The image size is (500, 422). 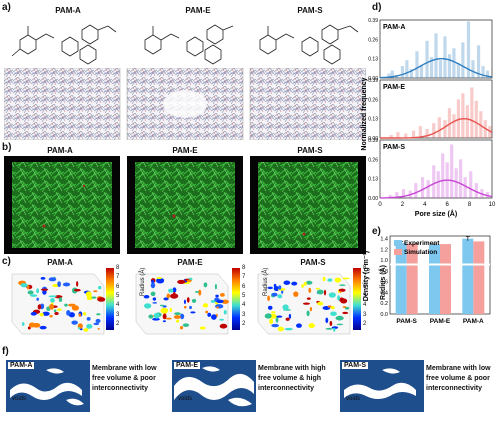 What do you see at coordinates (7, 147) in the screenshot?
I see `panel-b-label: b)` at bounding box center [7, 147].